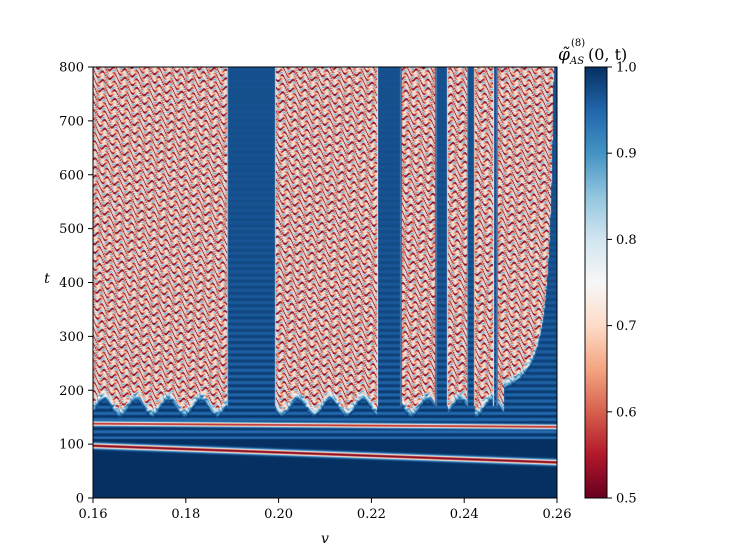  What do you see at coordinates (607, 54) in the screenshot?
I see `colorbar-title-args: (0, t)` at bounding box center [607, 54].